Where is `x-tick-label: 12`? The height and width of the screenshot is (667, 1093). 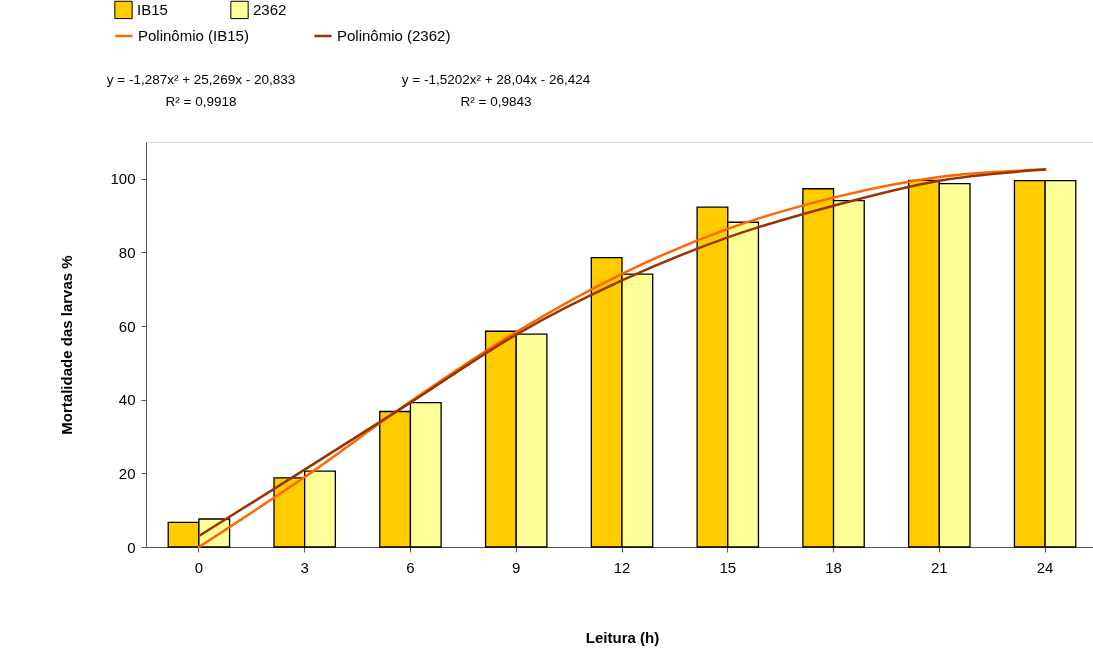 x-tick-label: 12 is located at coordinates (622, 567).